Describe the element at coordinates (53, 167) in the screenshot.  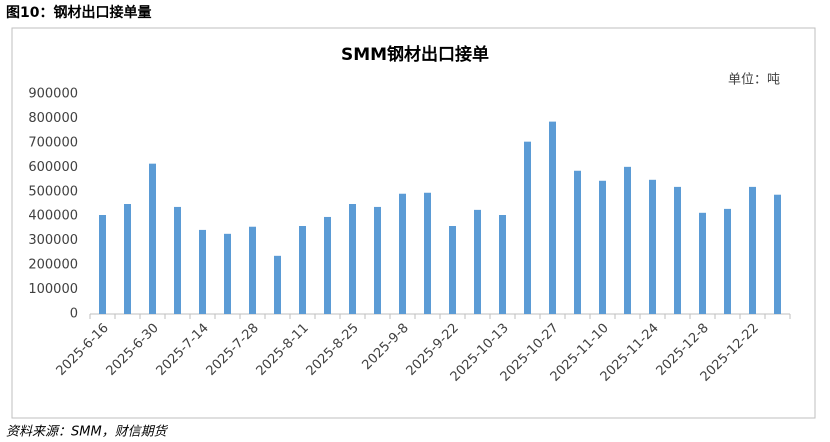
I see `y-tick-label: 600000` at that location.